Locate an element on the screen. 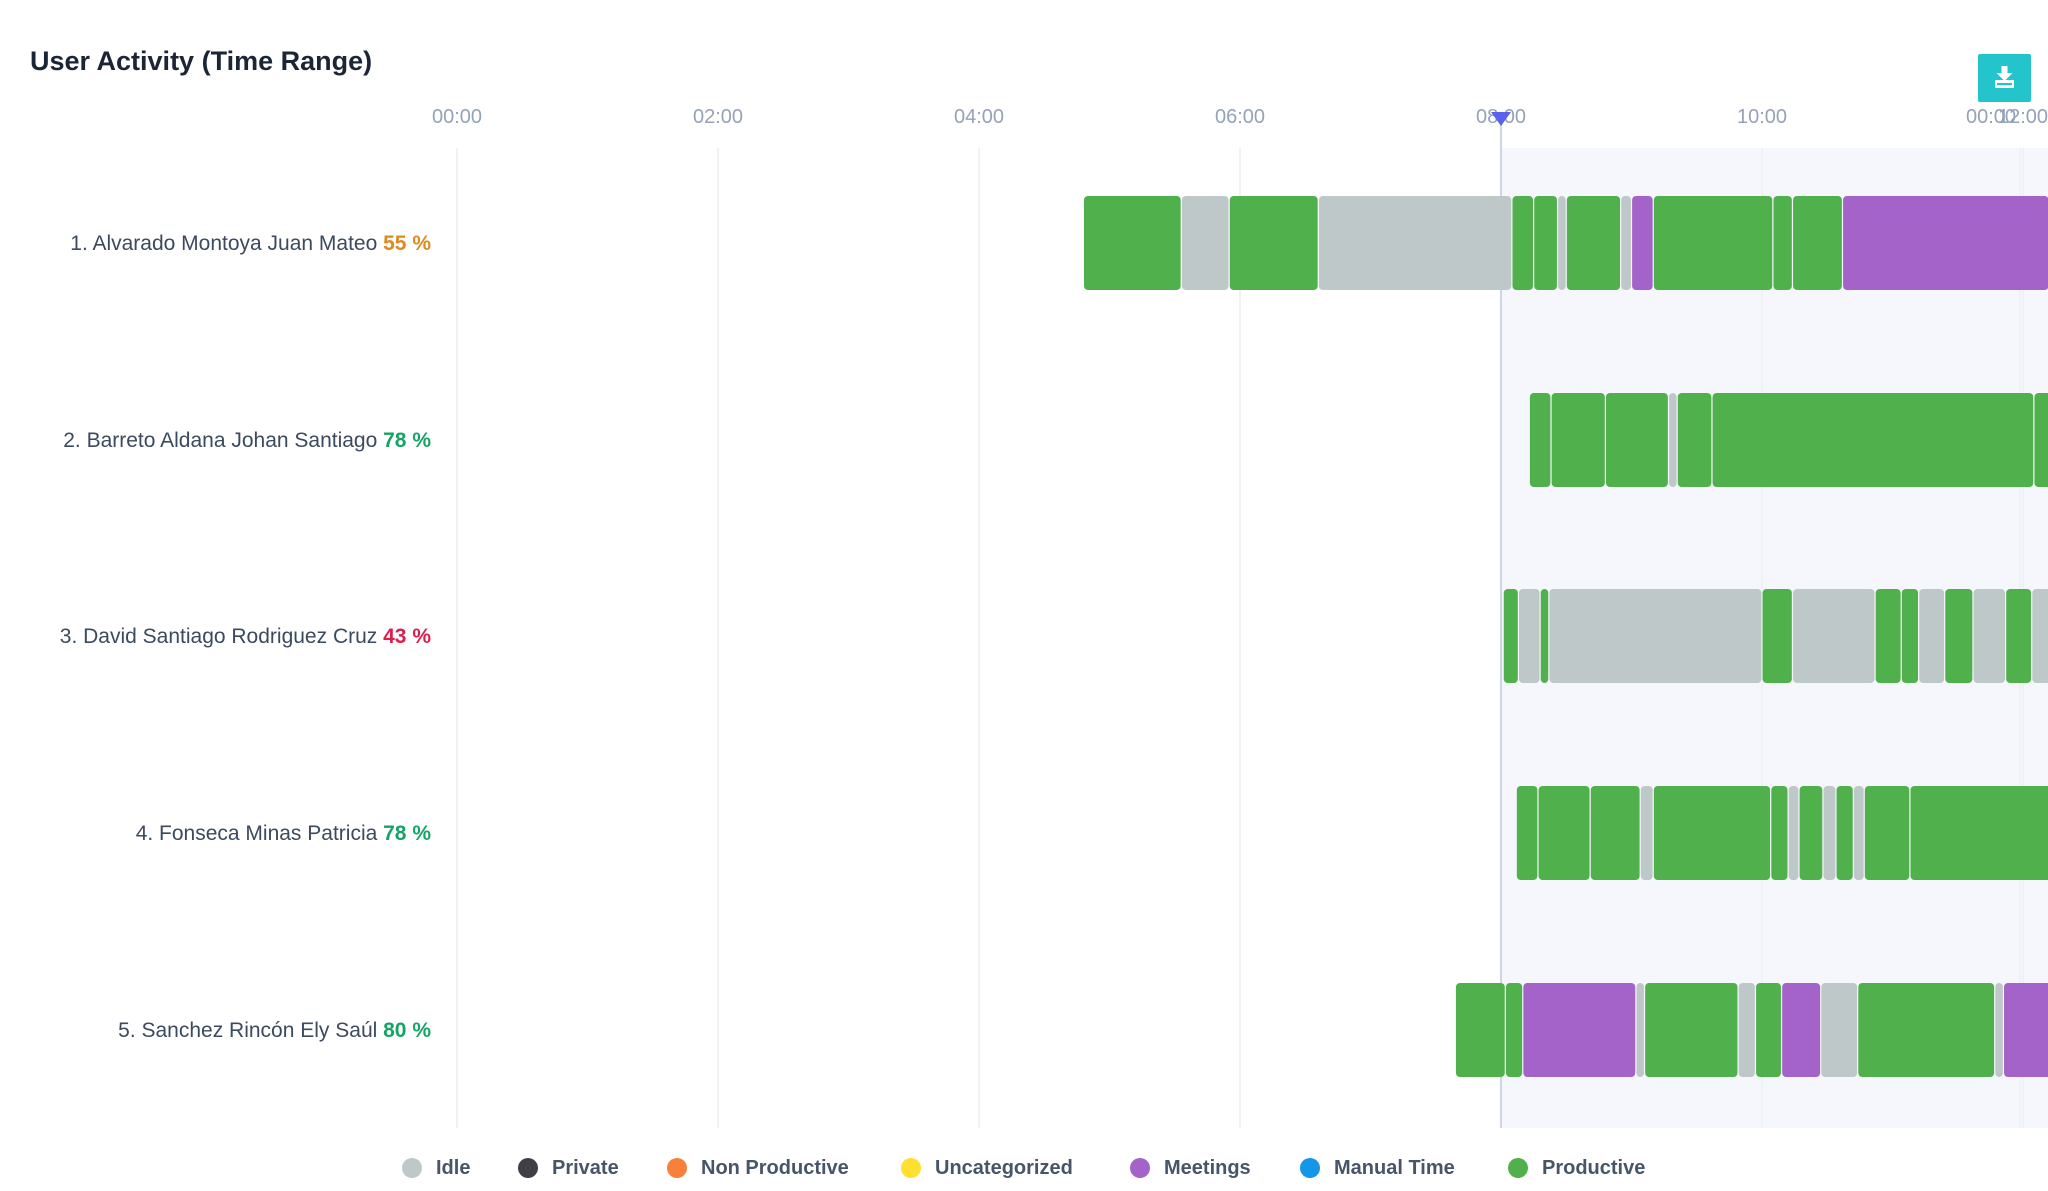 This screenshot has width=2048, height=1191. user-label: 5. Sanchez Rincón Ely Saúl 80 % is located at coordinates (274, 1030).